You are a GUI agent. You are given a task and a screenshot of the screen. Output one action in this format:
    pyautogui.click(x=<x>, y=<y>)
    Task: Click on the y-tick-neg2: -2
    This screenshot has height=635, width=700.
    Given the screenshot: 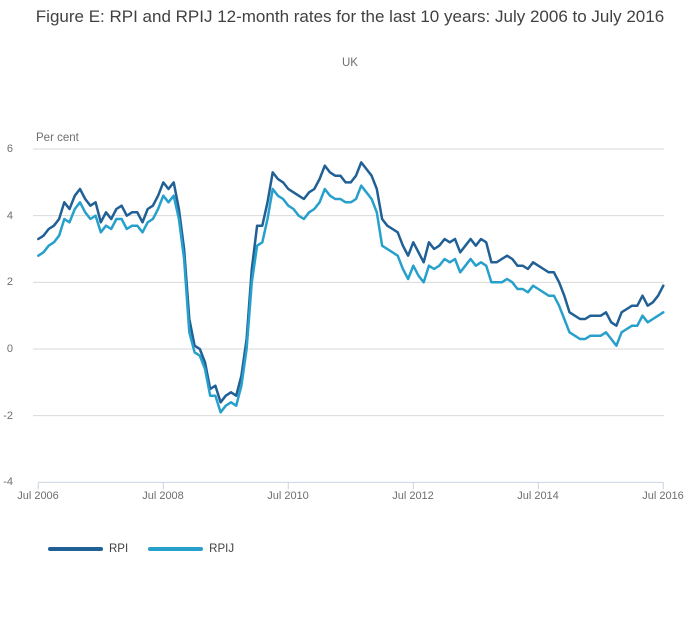 What is the action you would take?
    pyautogui.click(x=8, y=416)
    